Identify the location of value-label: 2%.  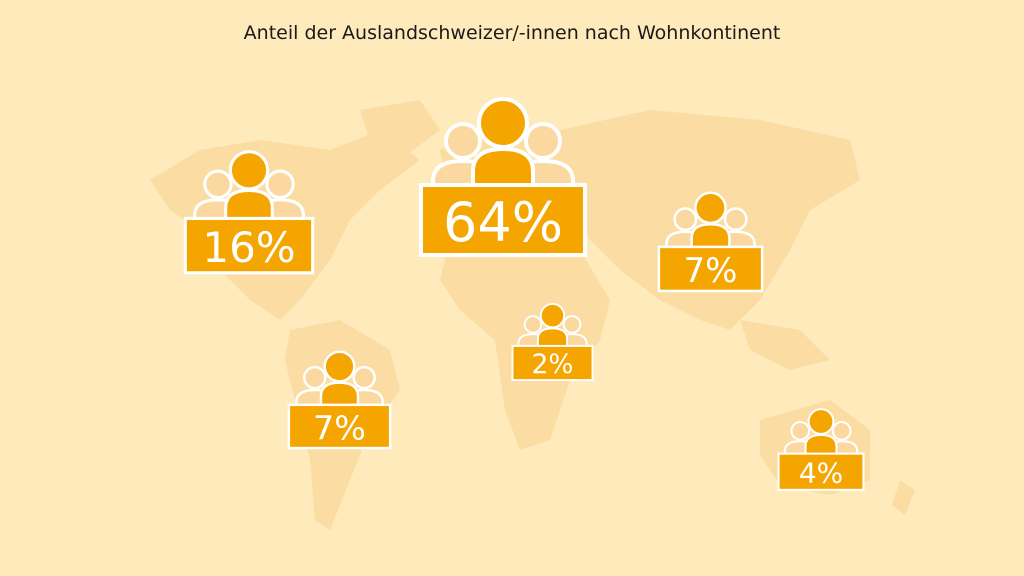
(553, 365).